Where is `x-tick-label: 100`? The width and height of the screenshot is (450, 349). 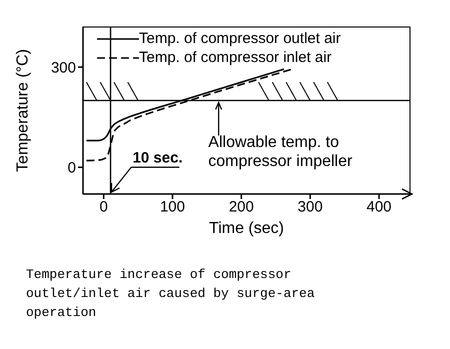 x-tick-label: 100 is located at coordinates (173, 207).